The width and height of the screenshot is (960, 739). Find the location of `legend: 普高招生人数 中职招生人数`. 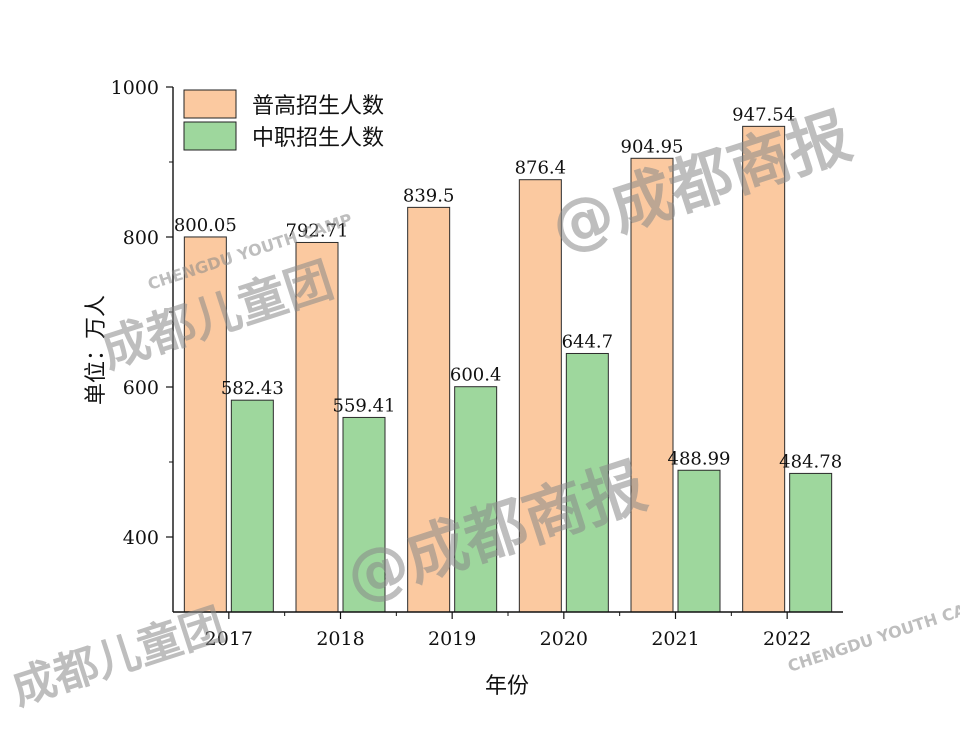

legend: 普高招生人数 中职招生人数 is located at coordinates (283, 120).